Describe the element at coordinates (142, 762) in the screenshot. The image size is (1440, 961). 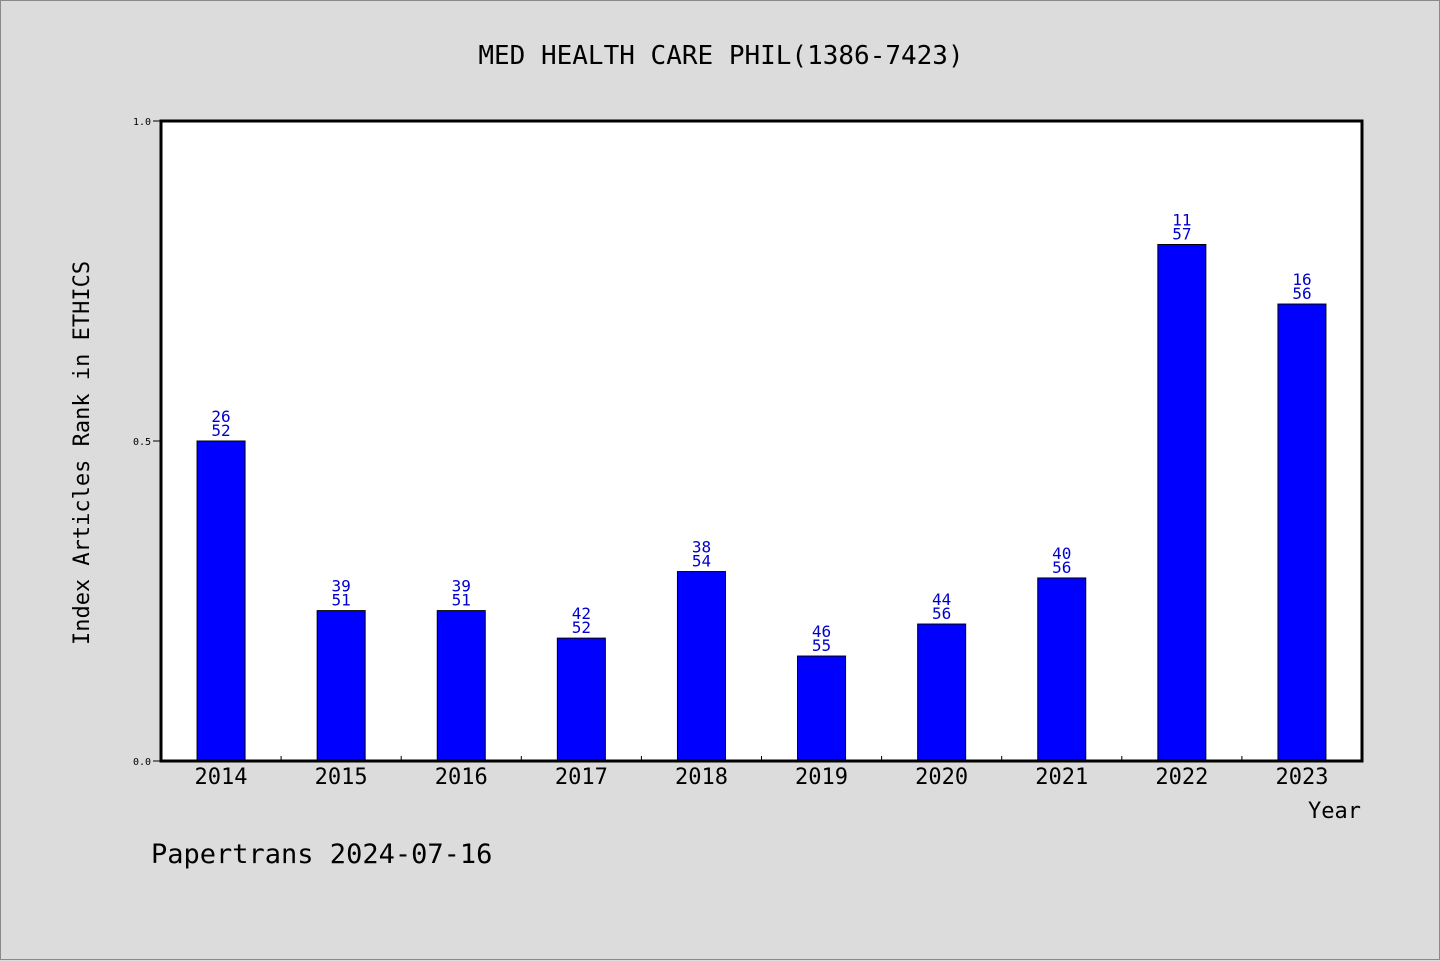
I see `y-tick-label: 0.0` at that location.